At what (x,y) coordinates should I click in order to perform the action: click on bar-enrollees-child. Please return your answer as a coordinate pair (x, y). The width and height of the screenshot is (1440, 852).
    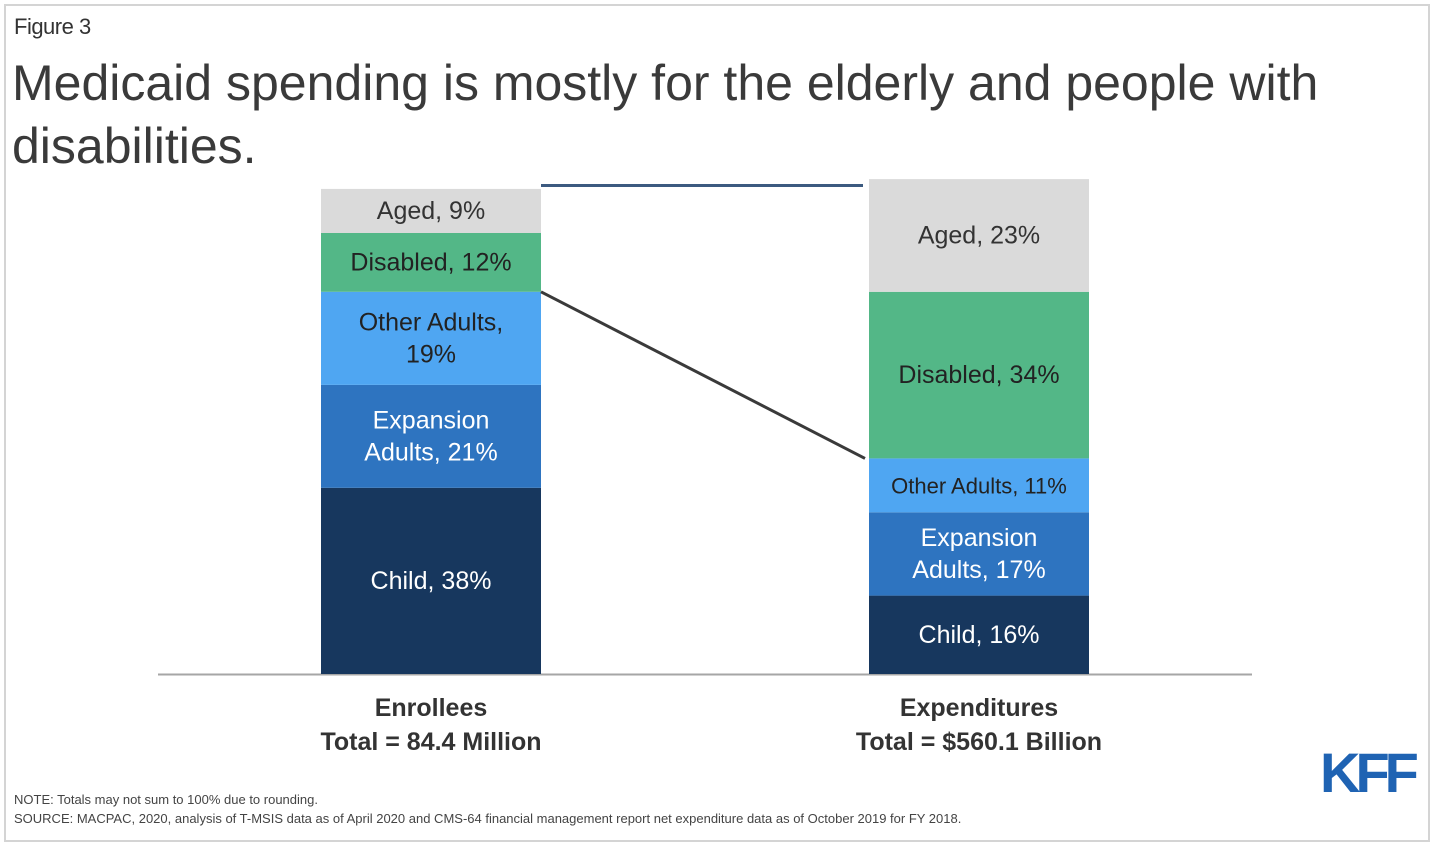
    Looking at the image, I should click on (431, 580).